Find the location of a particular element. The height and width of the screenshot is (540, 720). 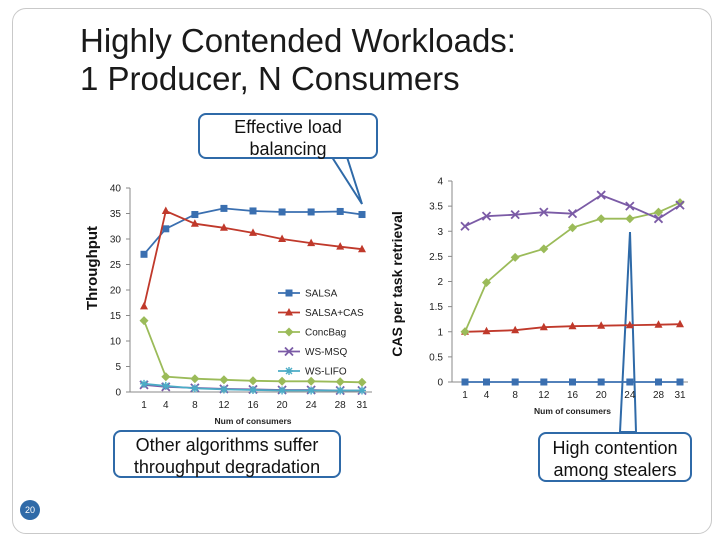

callout-contention-pointer is located at coordinates (628, 332).